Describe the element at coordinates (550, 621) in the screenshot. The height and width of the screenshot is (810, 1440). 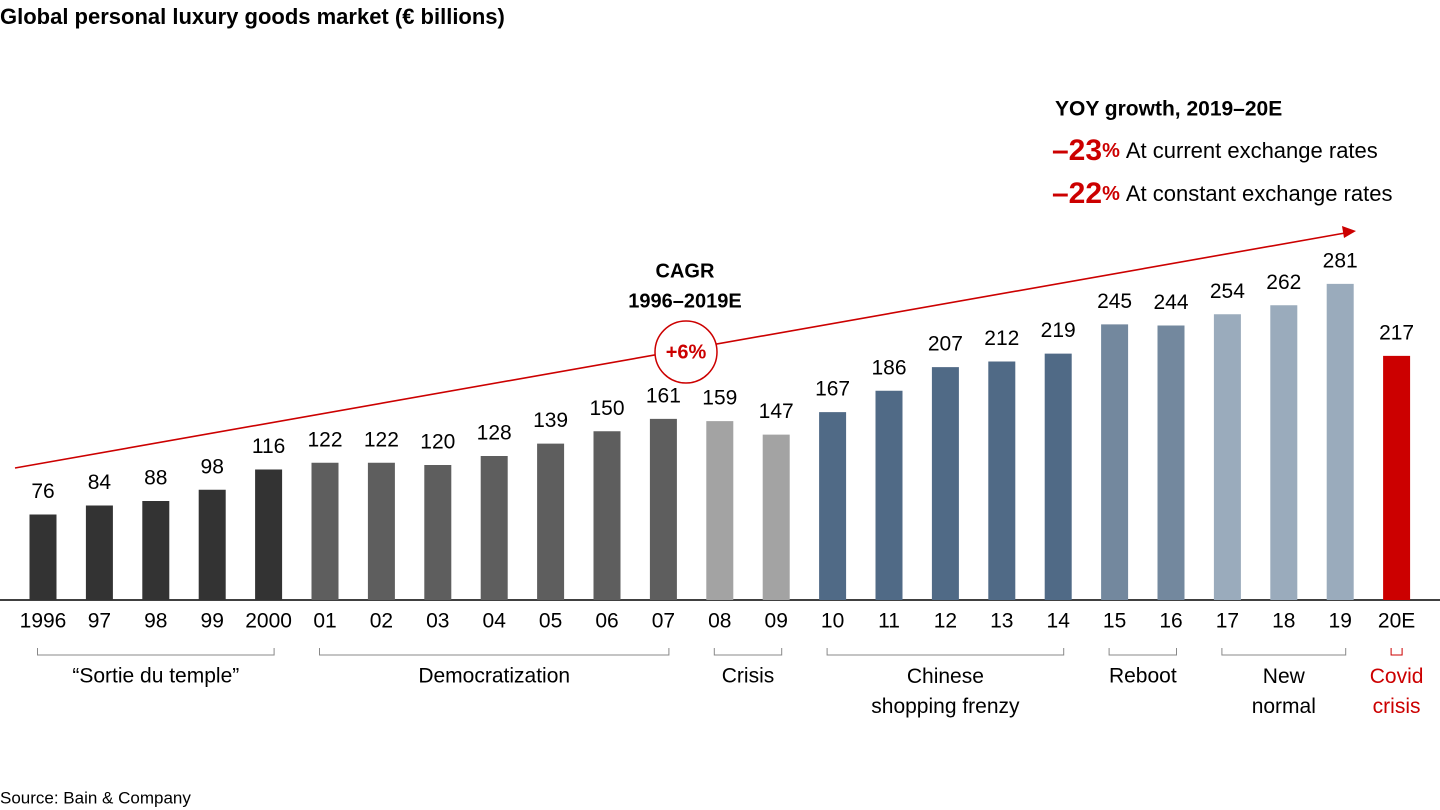
I see `x-tick-label: 05` at that location.